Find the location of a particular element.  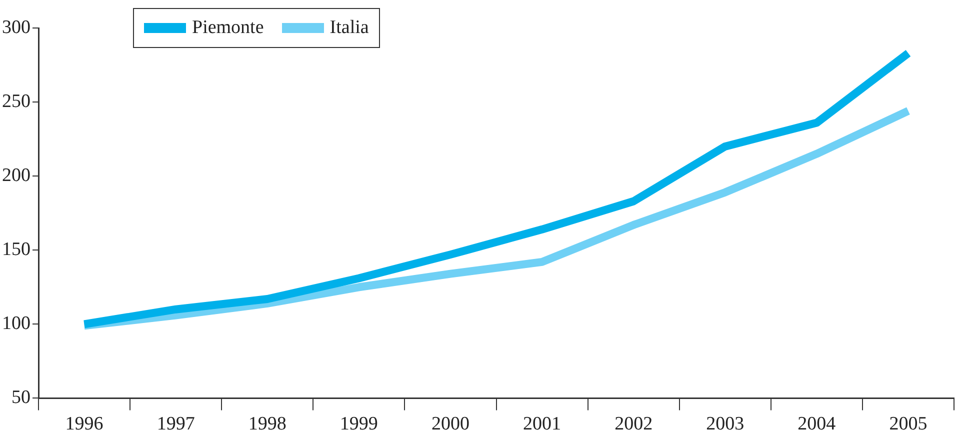

y-tick-label: 50 is located at coordinates (21, 397).